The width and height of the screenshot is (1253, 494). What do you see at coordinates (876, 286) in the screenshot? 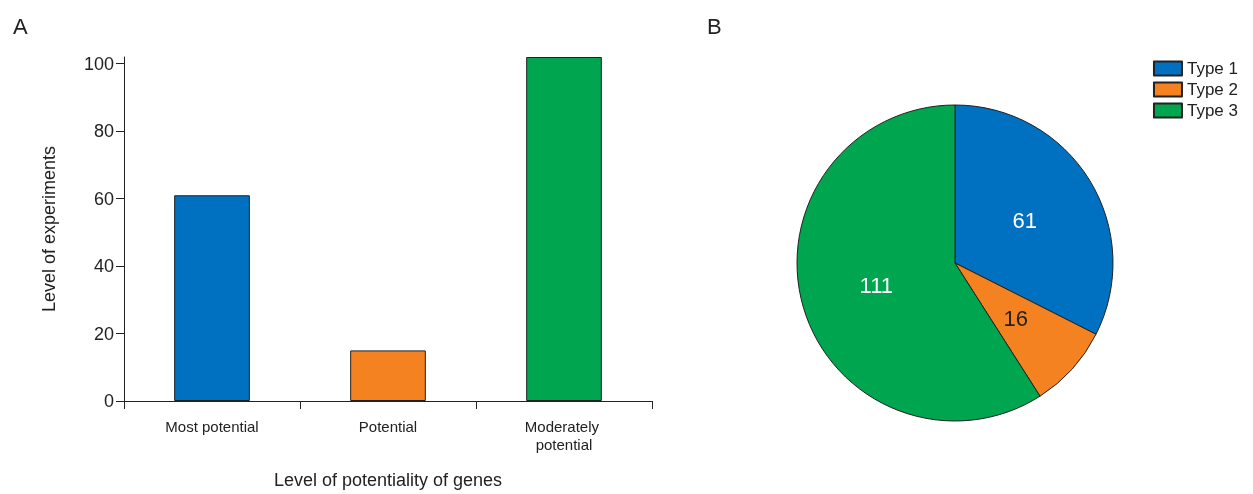
I see `data-label: 111` at bounding box center [876, 286].